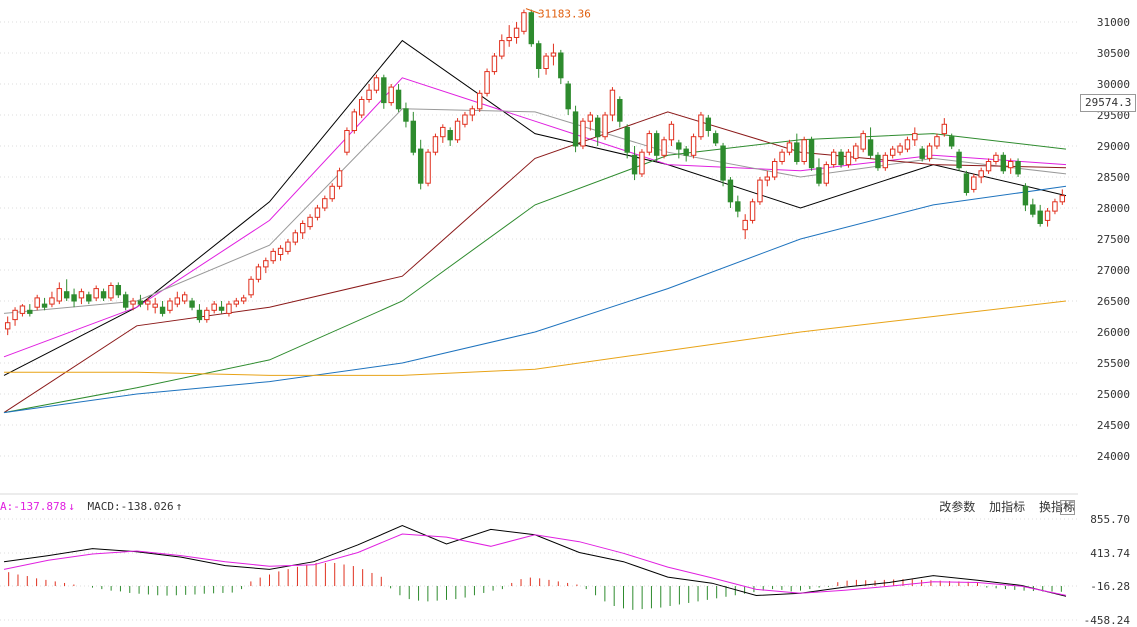 This screenshot has width=1137, height=627. Describe the element at coordinates (1113, 177) in the screenshot. I see `price-tick-label: 28500` at that location.